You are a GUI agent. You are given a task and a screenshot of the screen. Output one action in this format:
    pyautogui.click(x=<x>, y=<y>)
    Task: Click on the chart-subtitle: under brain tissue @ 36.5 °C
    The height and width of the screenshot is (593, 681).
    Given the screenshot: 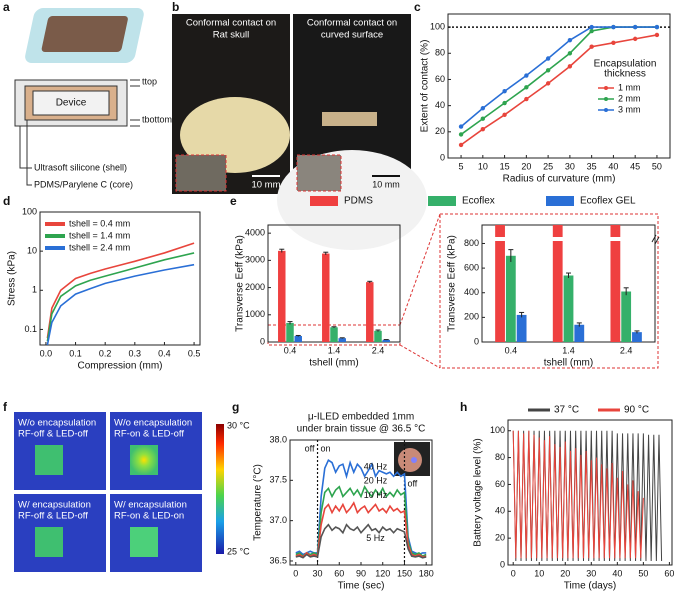 What is the action you would take?
    pyautogui.click(x=361, y=429)
    